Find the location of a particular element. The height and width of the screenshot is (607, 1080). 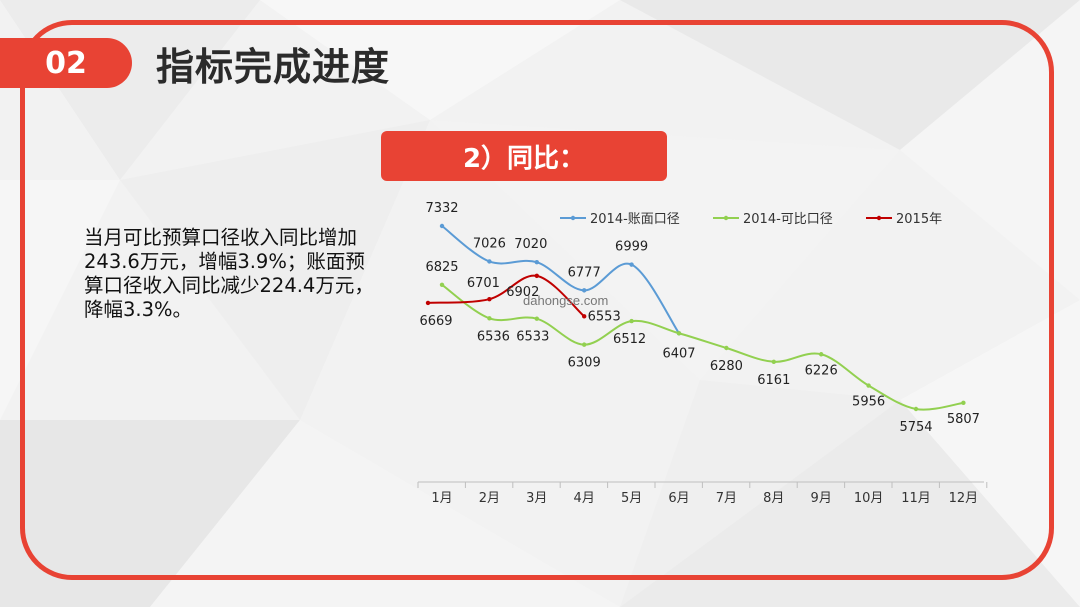

data-label: 6902 is located at coordinates (522, 292).